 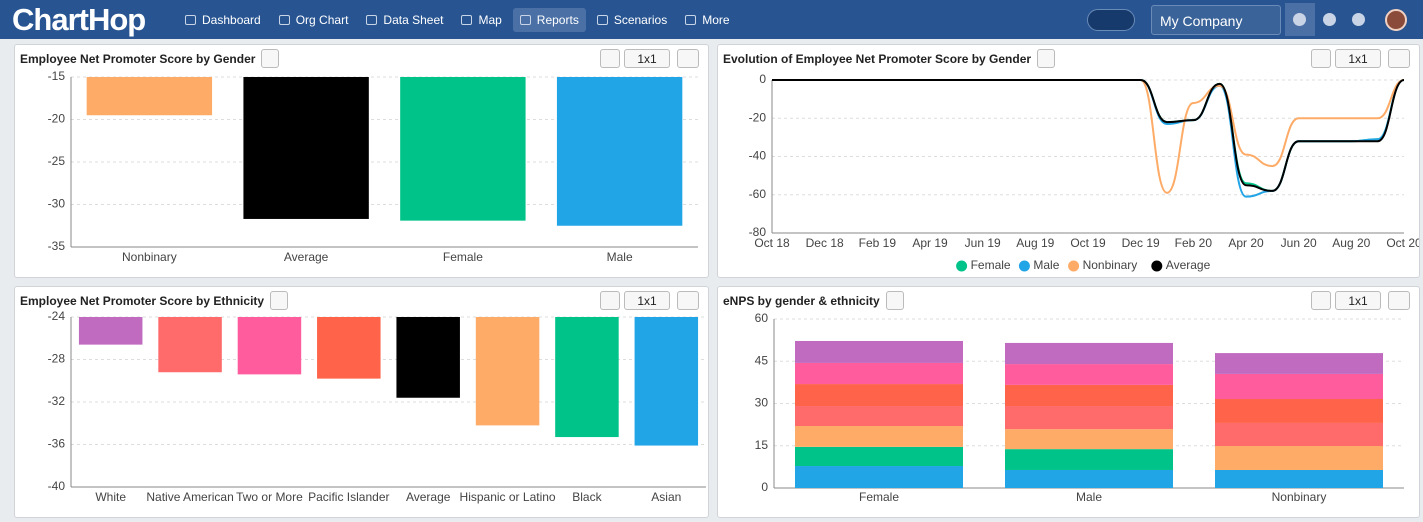 What do you see at coordinates (1216, 20) in the screenshot?
I see `company-select: My Company` at bounding box center [1216, 20].